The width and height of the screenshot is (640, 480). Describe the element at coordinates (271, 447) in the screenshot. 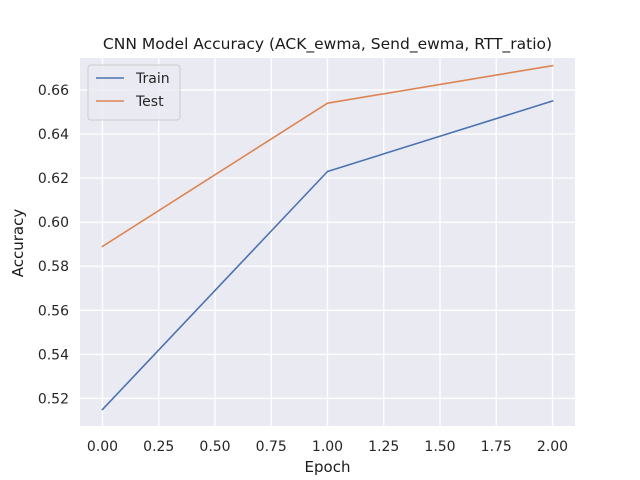

I see `x-tick-label: 0.75` at that location.